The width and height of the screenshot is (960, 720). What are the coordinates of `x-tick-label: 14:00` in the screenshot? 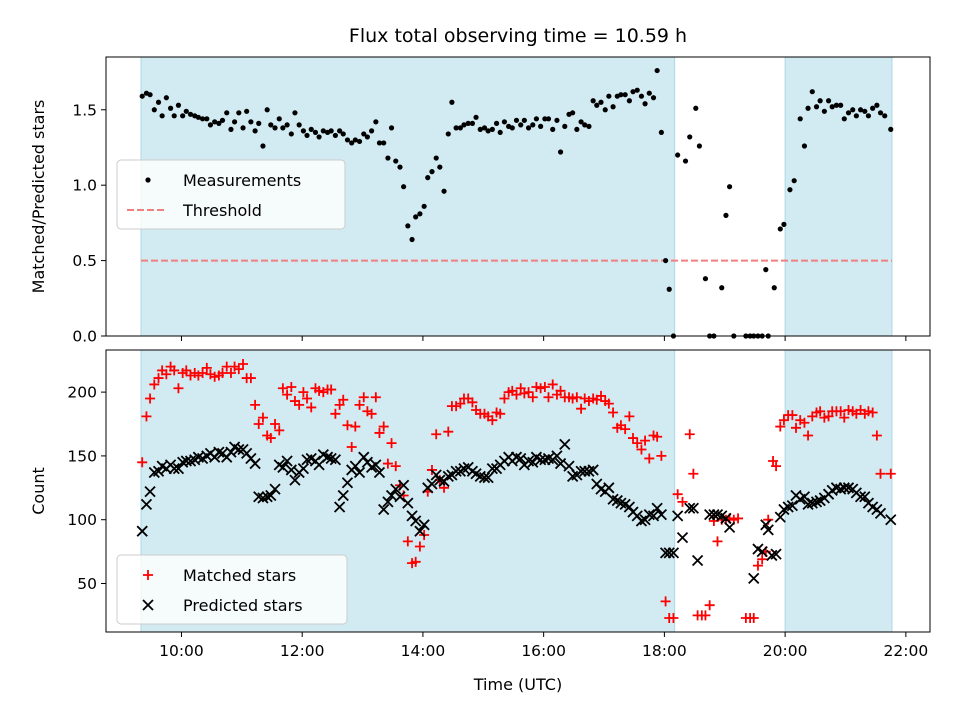 It's located at (423, 651).